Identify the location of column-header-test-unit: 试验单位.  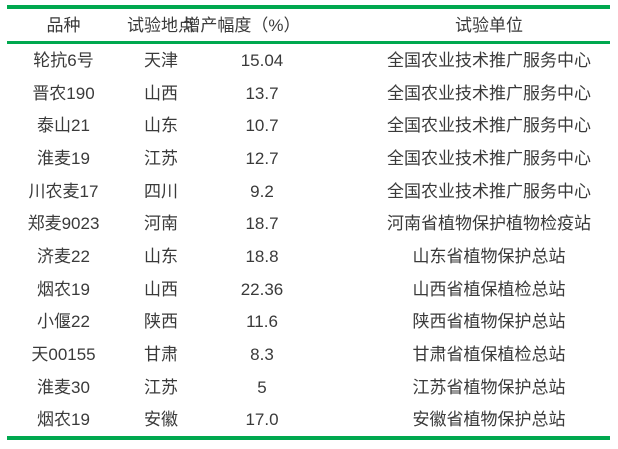
(489, 25).